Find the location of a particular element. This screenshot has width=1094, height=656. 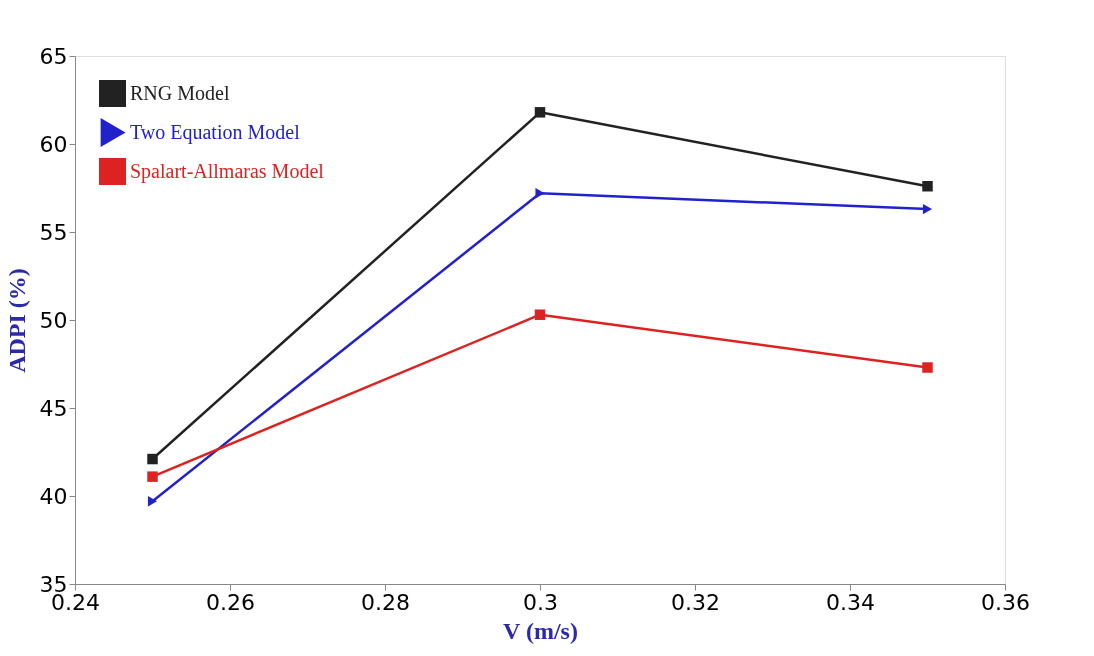

x-tick-label: 0.36 is located at coordinates (1005, 602).